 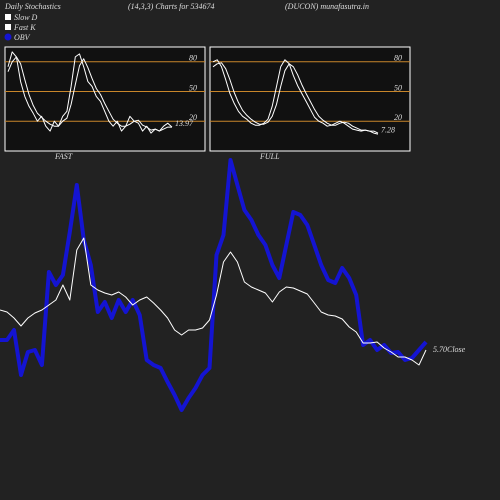 I want to click on legend-label: Fast K, so click(x=24, y=27).